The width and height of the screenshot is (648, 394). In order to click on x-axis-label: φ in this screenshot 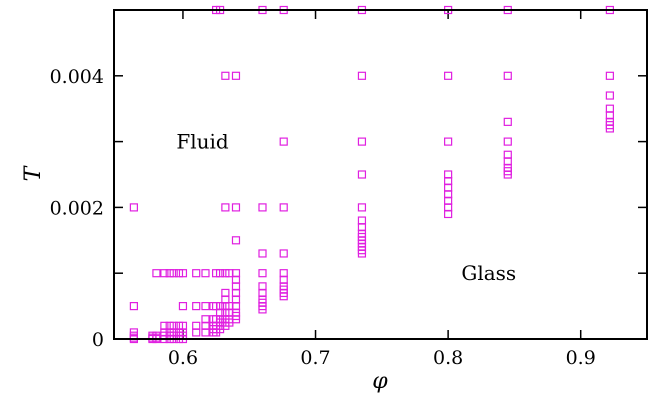, I will do `click(380, 381)`.